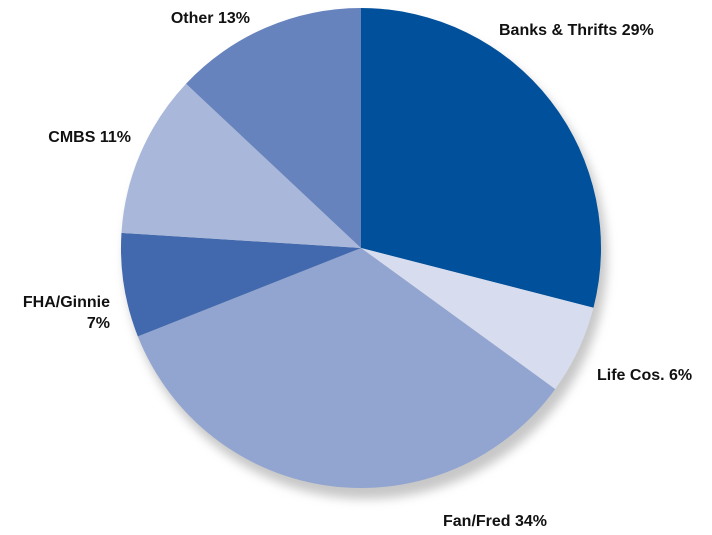 This screenshot has width=712, height=535. What do you see at coordinates (66, 313) in the screenshot?
I see `slice-label: FHA/Ginnie 7%` at bounding box center [66, 313].